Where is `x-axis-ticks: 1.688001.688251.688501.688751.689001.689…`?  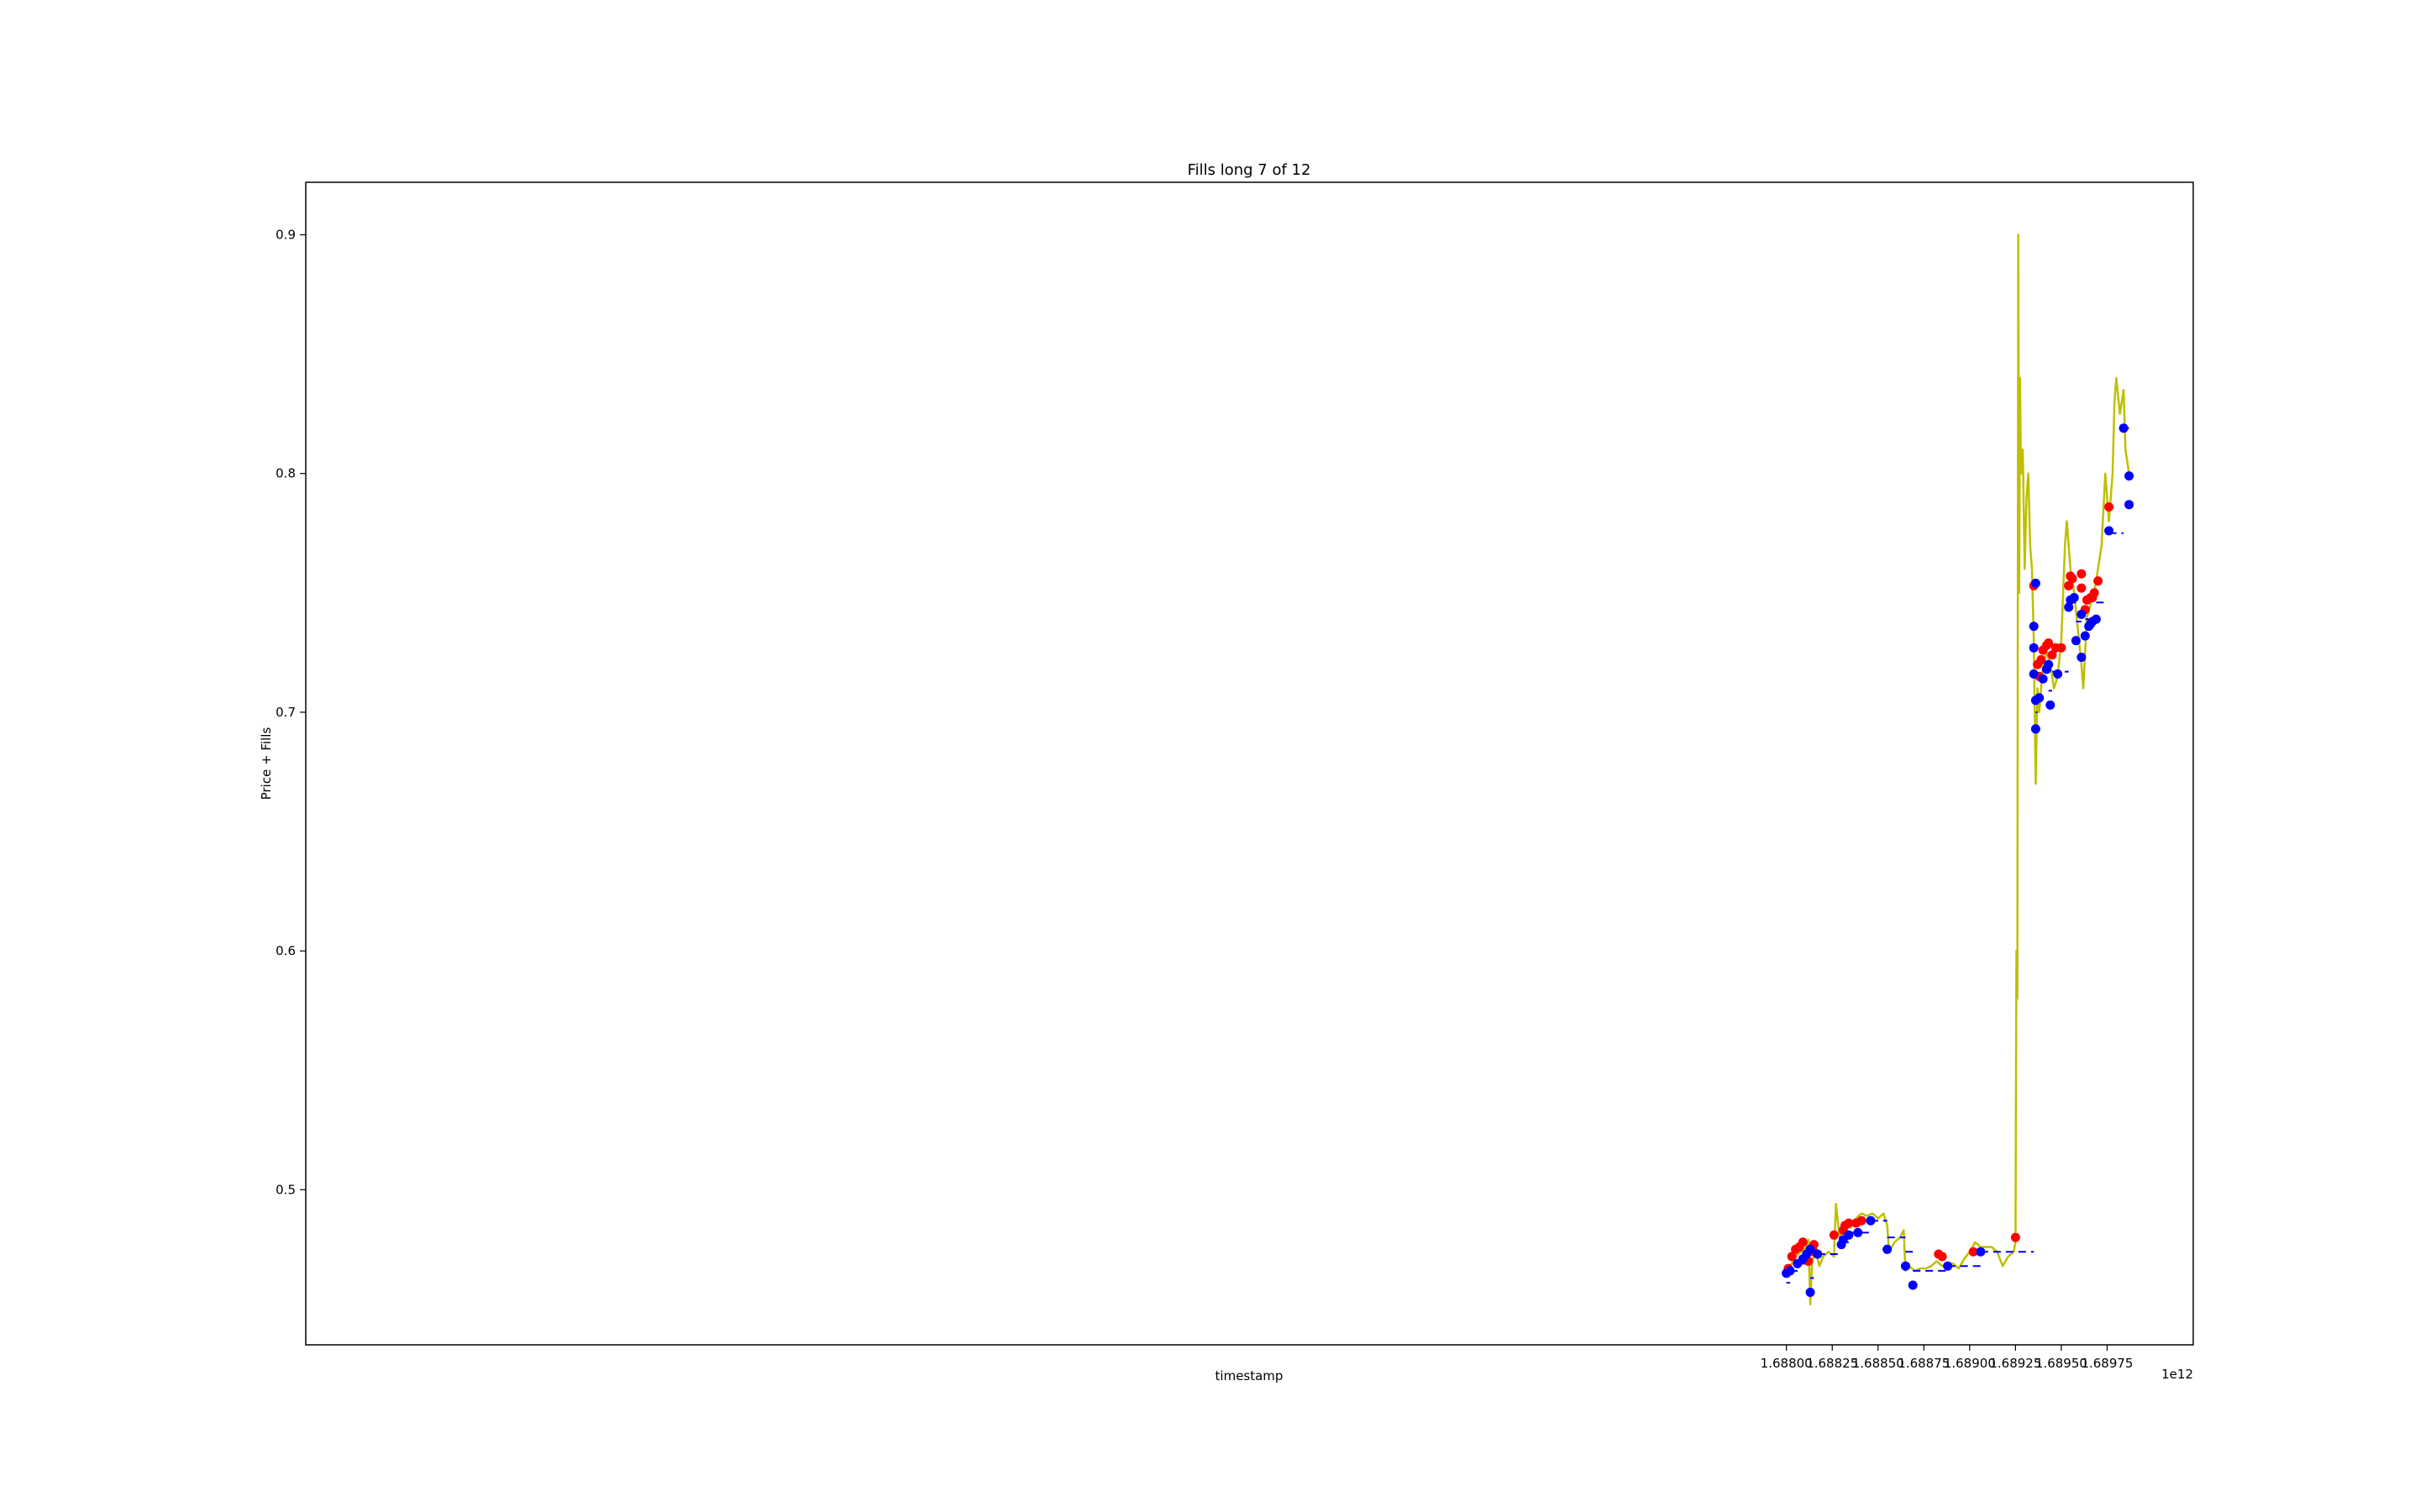 x-axis-ticks: 1.688001.688251.688501.688751.689001.689… is located at coordinates (1947, 1358).